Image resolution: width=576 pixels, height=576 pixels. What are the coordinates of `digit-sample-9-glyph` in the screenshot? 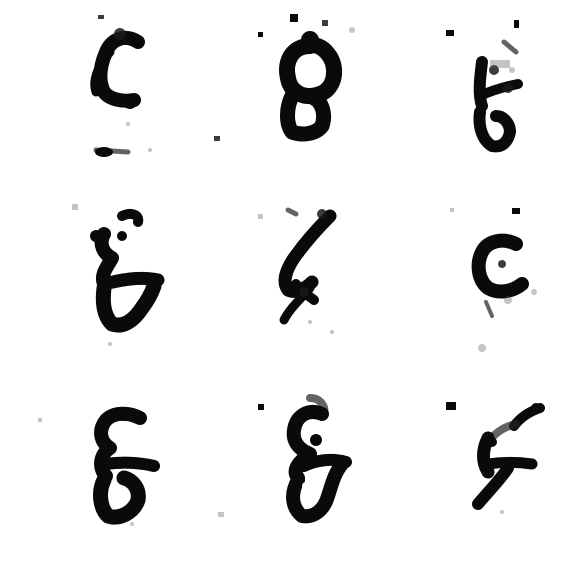 It's located at (495, 458).